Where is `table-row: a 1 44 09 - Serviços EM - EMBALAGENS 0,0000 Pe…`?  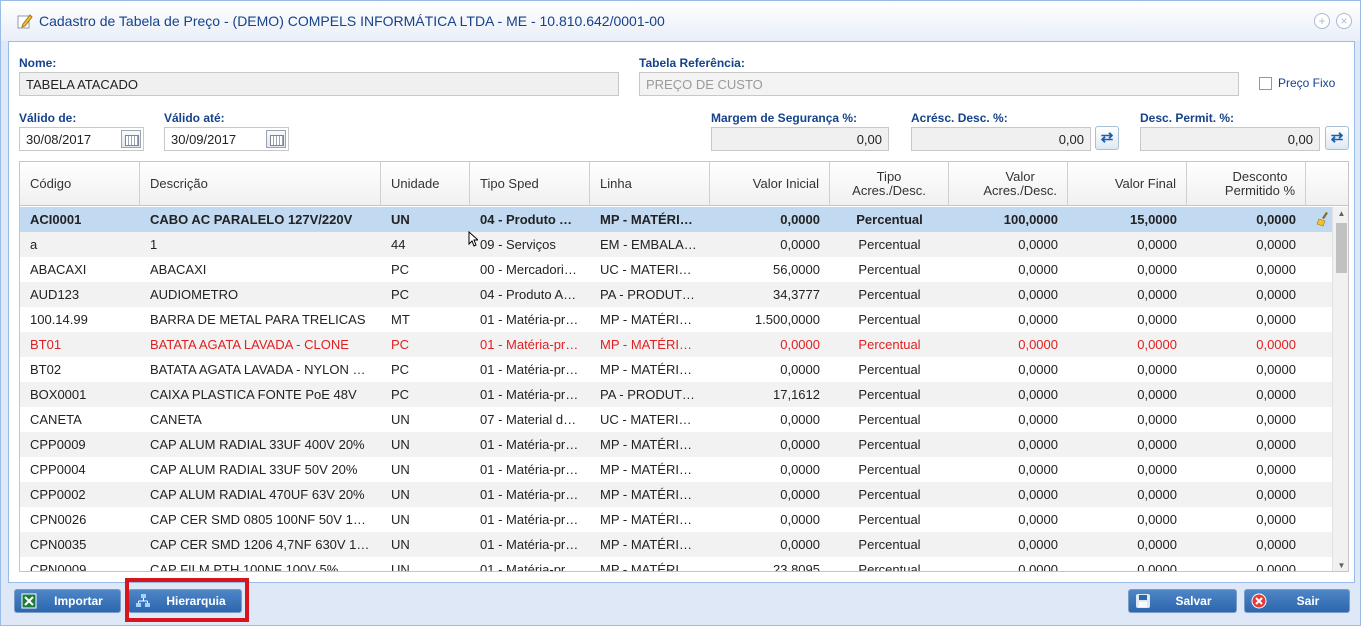
table-row: a 1 44 09 - Serviços EM - EMBALAGENS 0,0000 Pe… is located at coordinates (676, 244).